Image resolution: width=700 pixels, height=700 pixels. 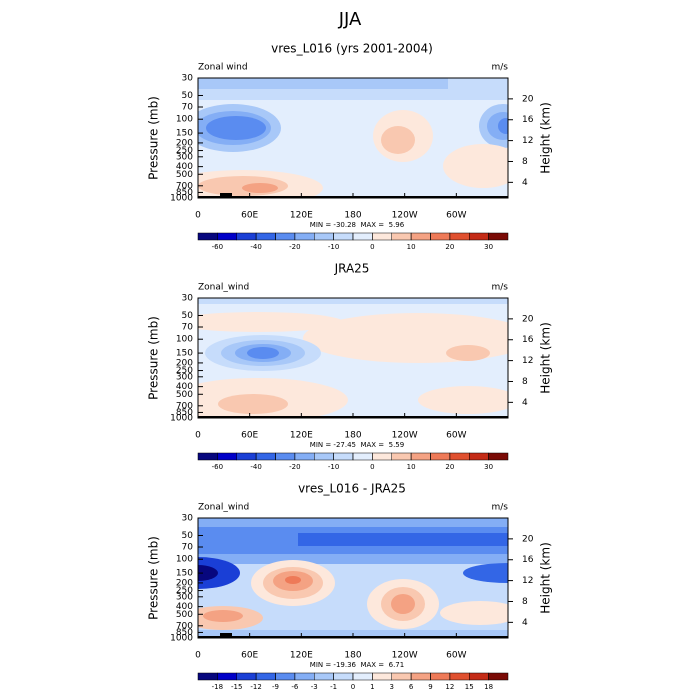 I want to click on contour-field, so click(x=353, y=578).